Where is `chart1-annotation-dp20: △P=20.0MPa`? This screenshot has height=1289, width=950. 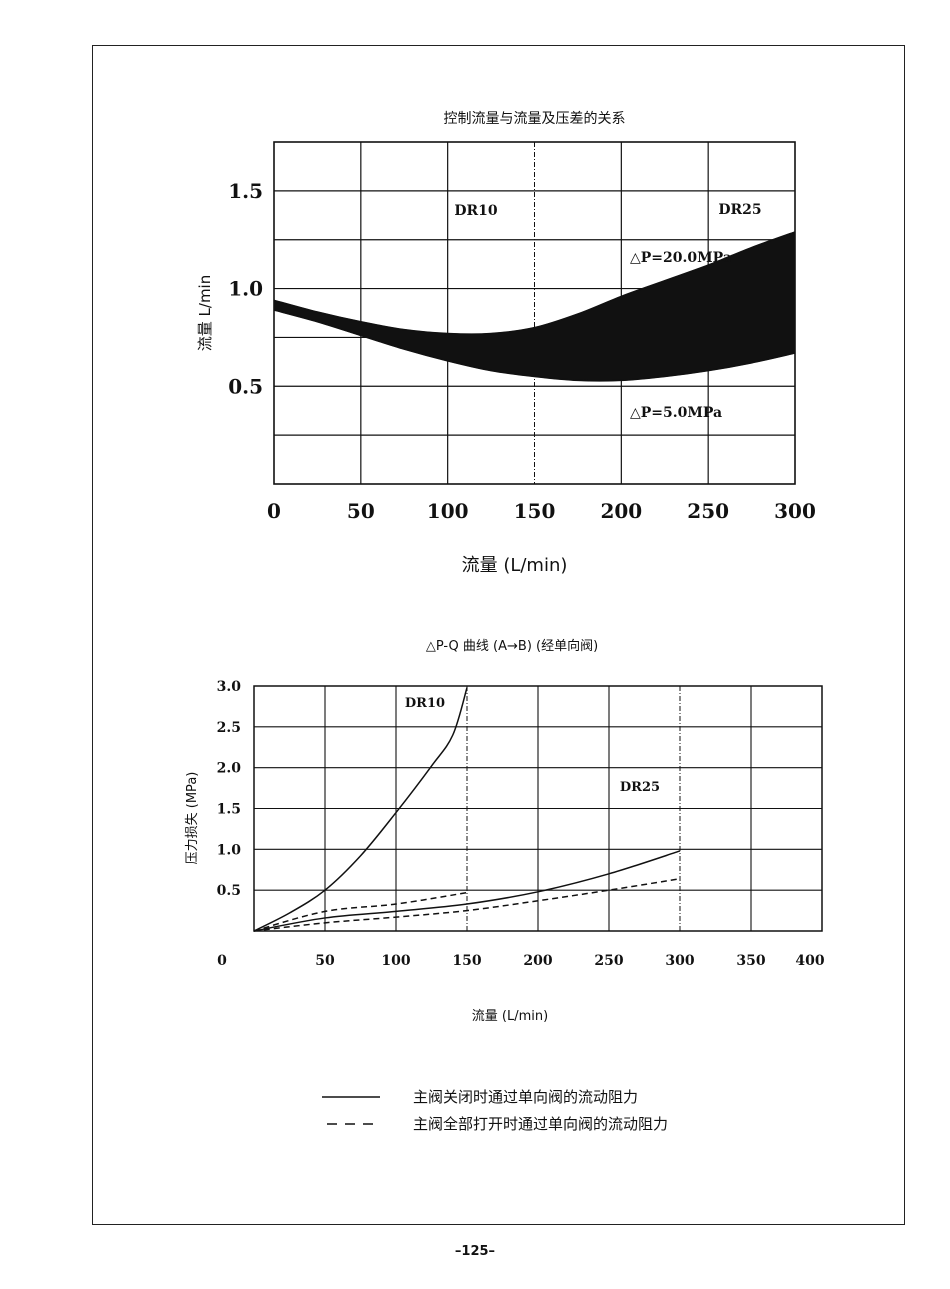
chart1-annotation-dp20: △P=20.0MPa is located at coordinates (681, 258).